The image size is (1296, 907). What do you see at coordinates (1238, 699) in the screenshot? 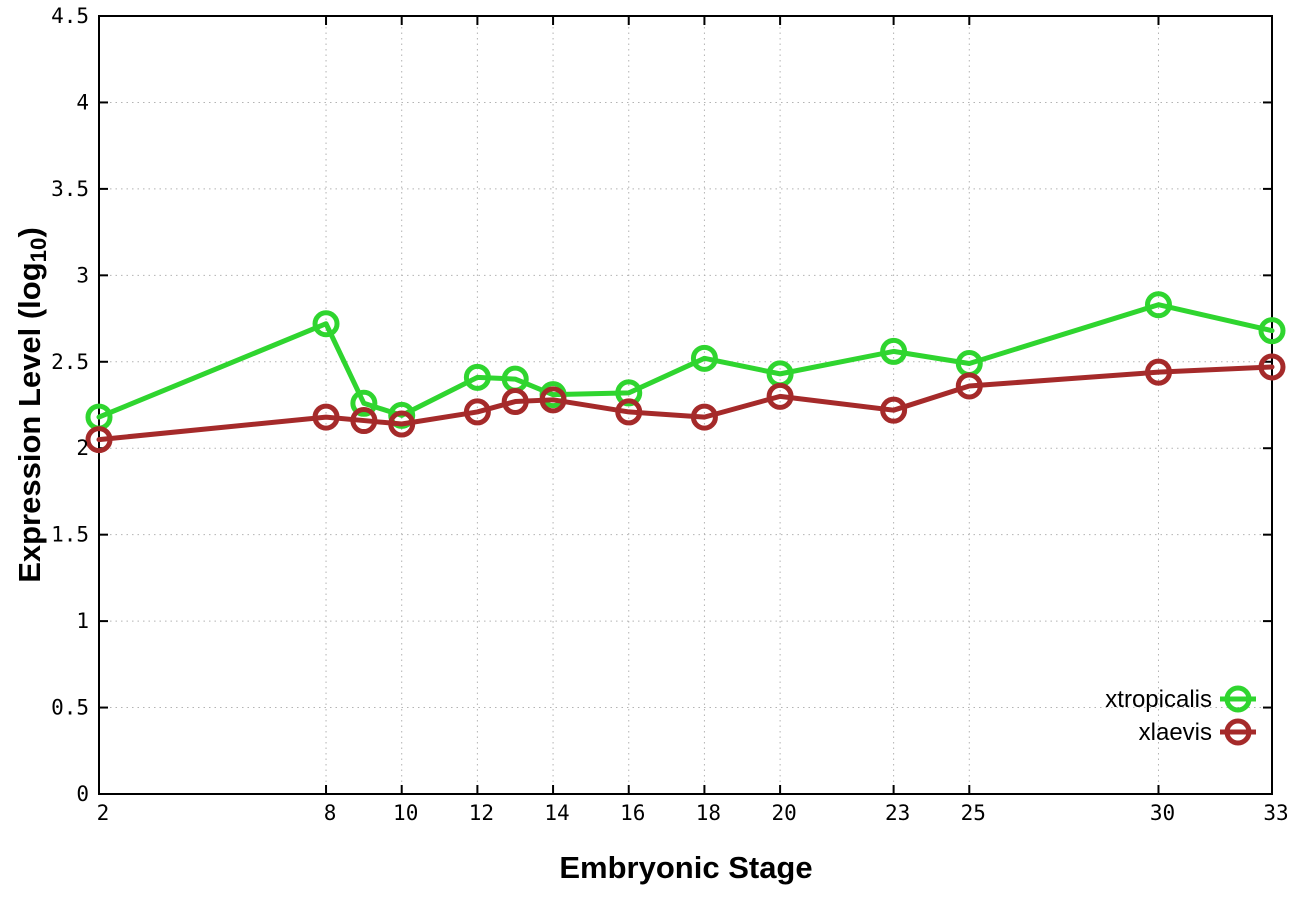
I see `legend-marker-xtropicalis` at bounding box center [1238, 699].